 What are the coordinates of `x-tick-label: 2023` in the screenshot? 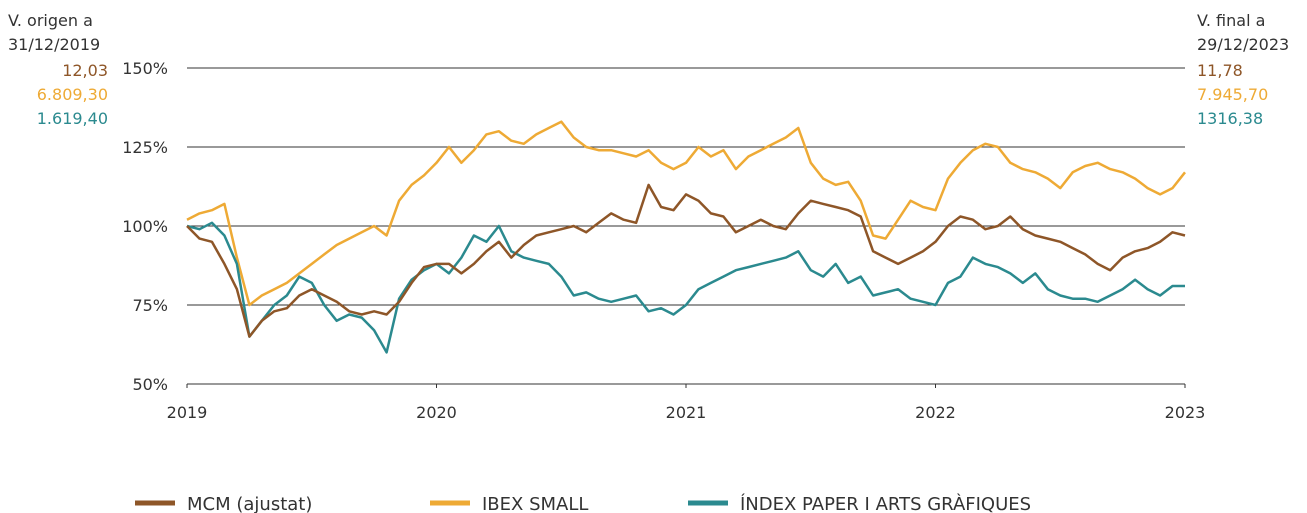 It's located at (1185, 412).